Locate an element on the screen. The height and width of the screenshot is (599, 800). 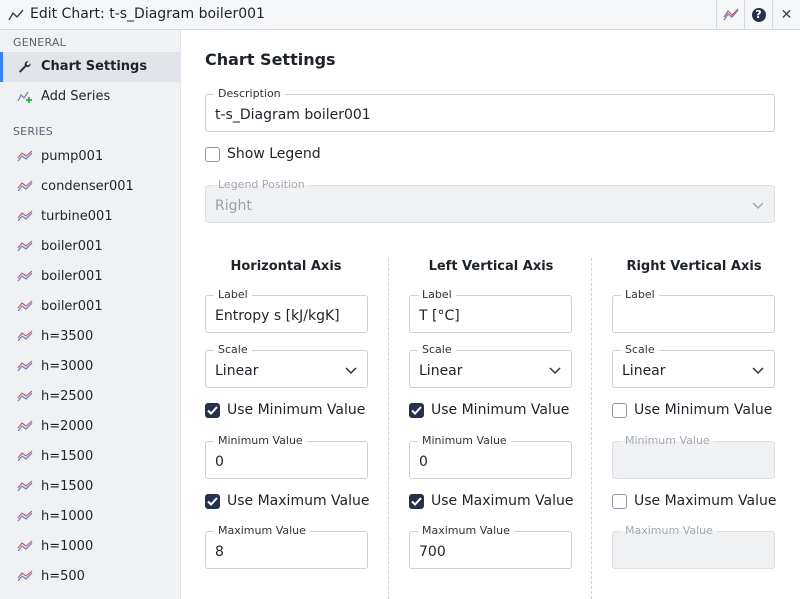
axis-label-value: Entropy s [kJ/kgK] is located at coordinates (277, 316).